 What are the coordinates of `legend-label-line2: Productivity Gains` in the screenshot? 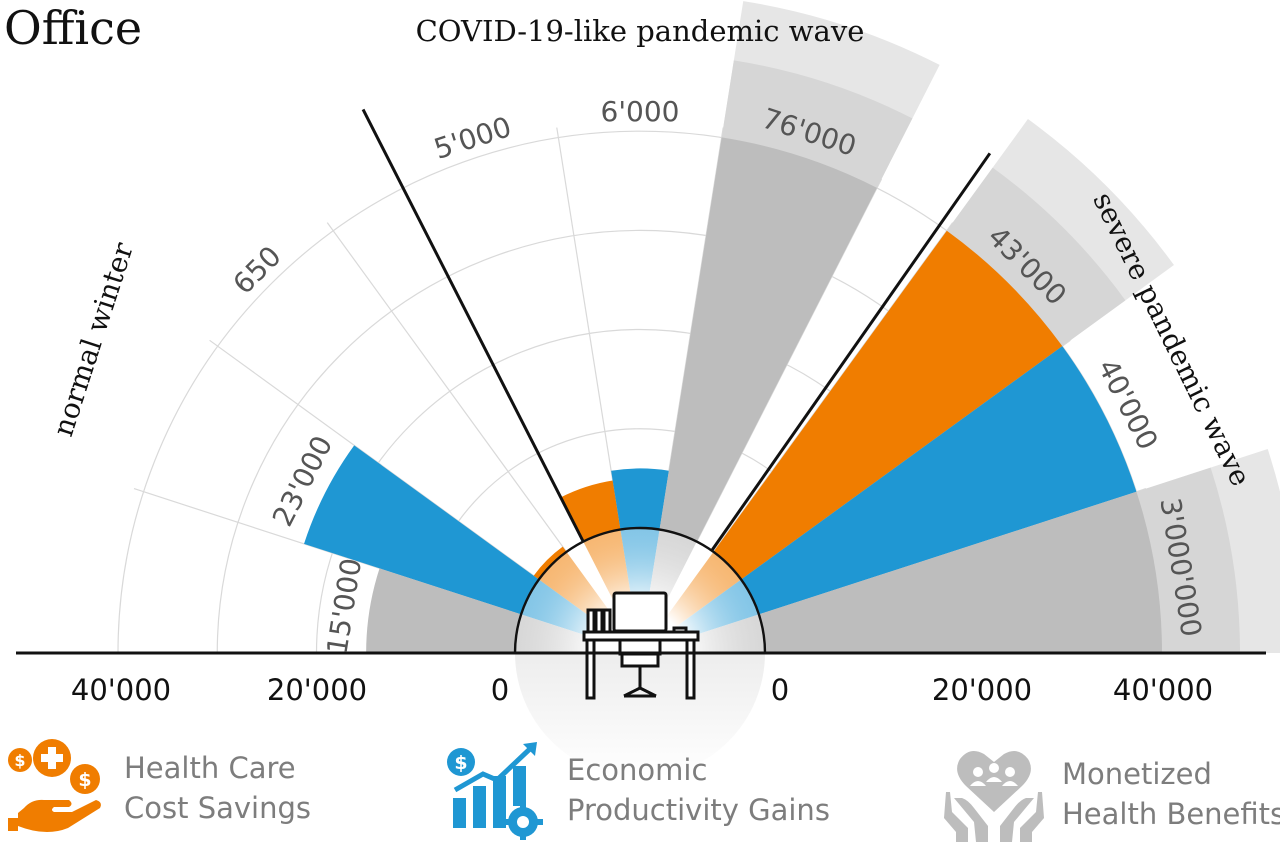 It's located at (698, 810).